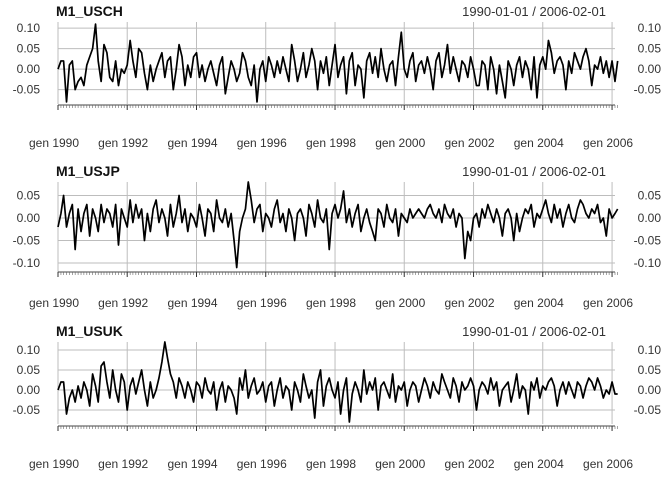  Describe the element at coordinates (89, 11) in the screenshot. I see `chart-title: M1_USCH` at that location.